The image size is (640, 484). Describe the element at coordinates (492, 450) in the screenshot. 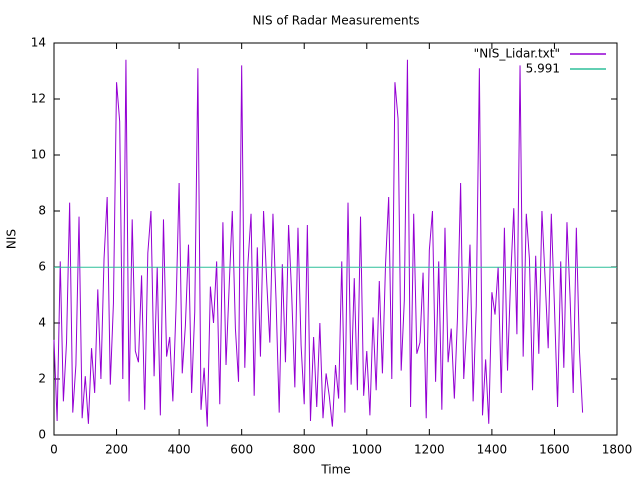

I see `x-tick-label: 1400` at that location.